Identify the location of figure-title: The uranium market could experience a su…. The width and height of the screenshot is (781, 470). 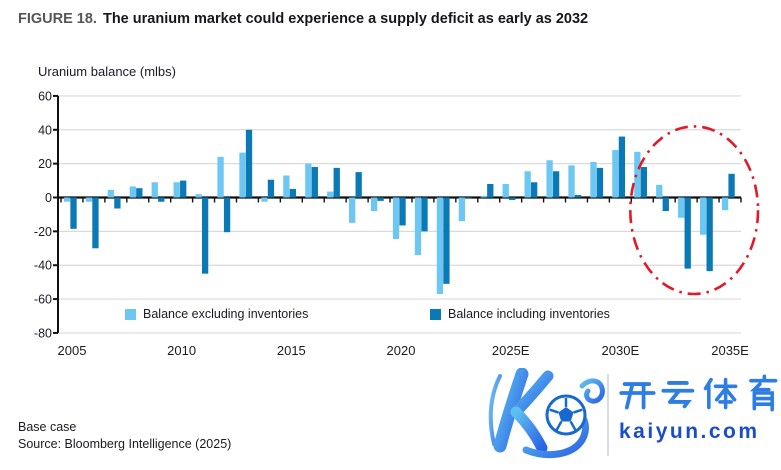
(345, 19).